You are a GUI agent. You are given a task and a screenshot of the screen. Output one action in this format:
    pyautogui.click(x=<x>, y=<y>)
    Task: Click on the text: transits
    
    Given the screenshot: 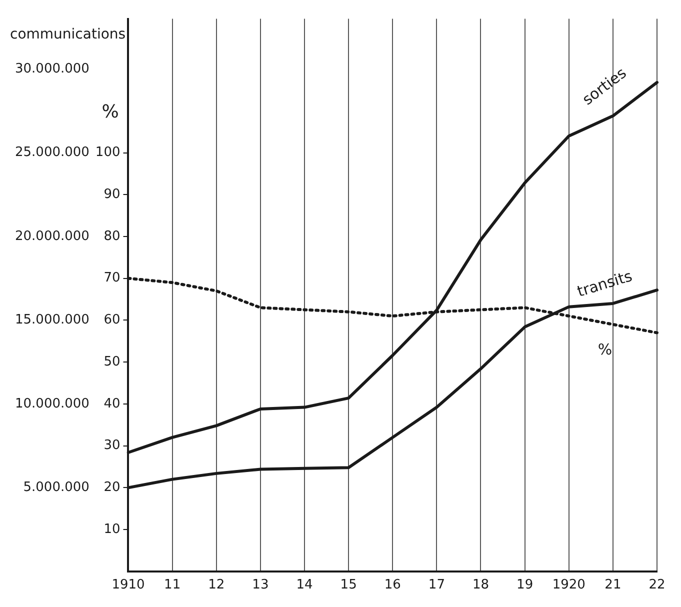 What is the action you would take?
    pyautogui.click(x=604, y=283)
    